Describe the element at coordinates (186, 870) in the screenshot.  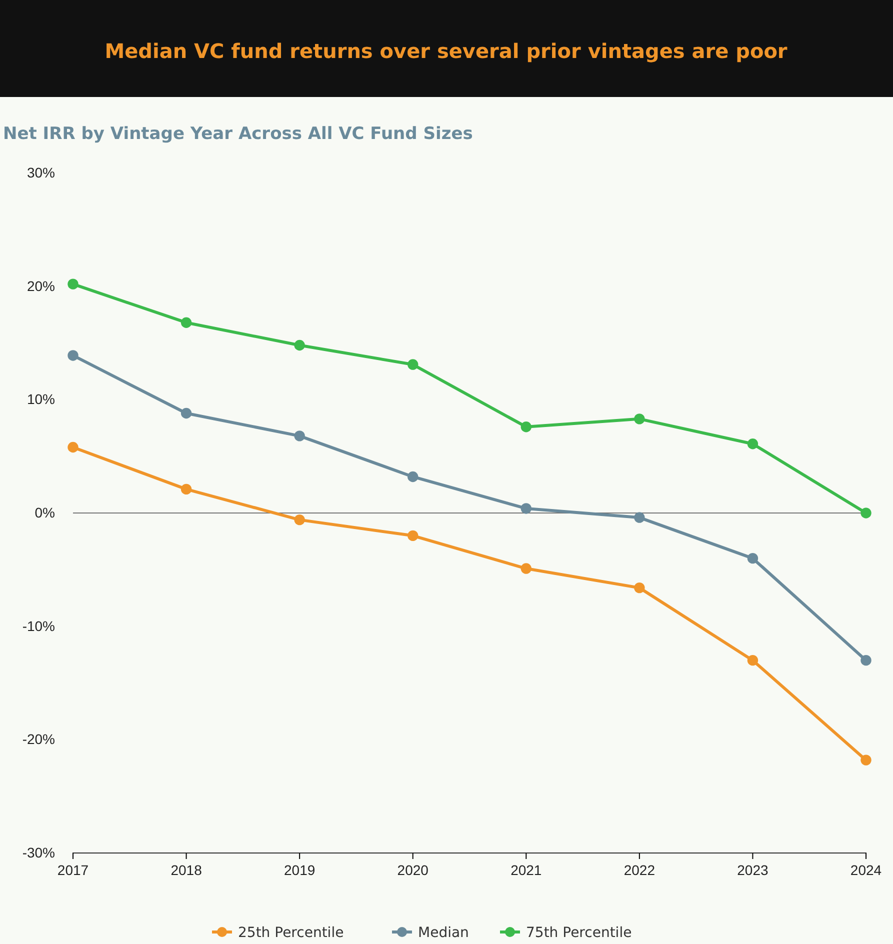
I see `x-tick-label: 2018` at that location.